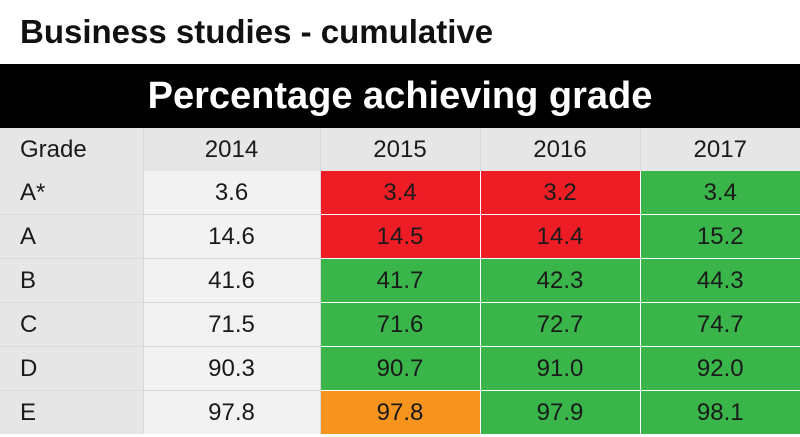 This screenshot has width=800, height=437. I want to click on grade-value-cell: 14.5, so click(400, 236).